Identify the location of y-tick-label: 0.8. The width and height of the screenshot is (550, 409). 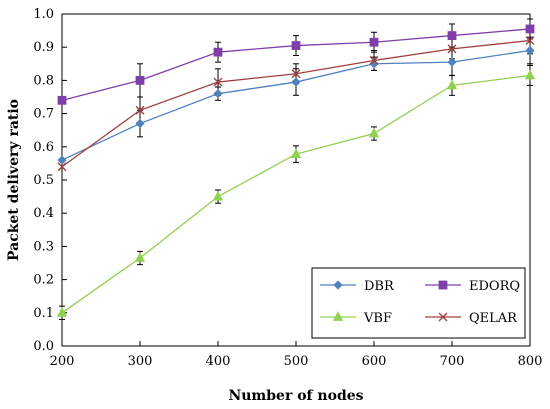
(43, 80).